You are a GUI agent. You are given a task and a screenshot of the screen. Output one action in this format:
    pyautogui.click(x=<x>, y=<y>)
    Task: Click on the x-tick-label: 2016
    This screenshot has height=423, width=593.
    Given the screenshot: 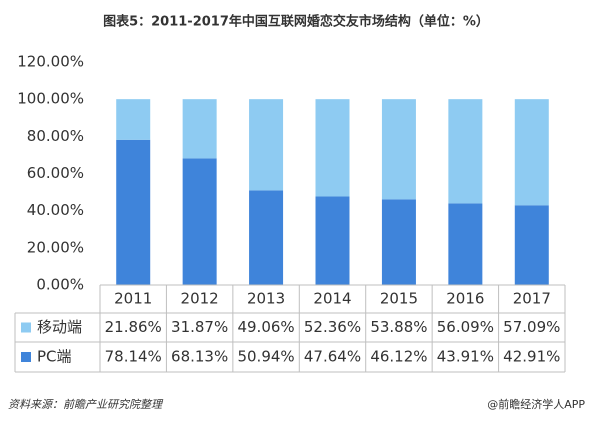 What is the action you would take?
    pyautogui.click(x=465, y=299)
    